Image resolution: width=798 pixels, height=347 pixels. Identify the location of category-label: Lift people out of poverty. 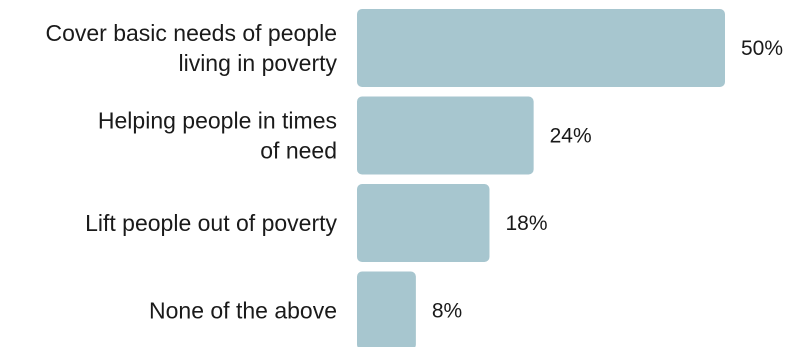
(211, 223).